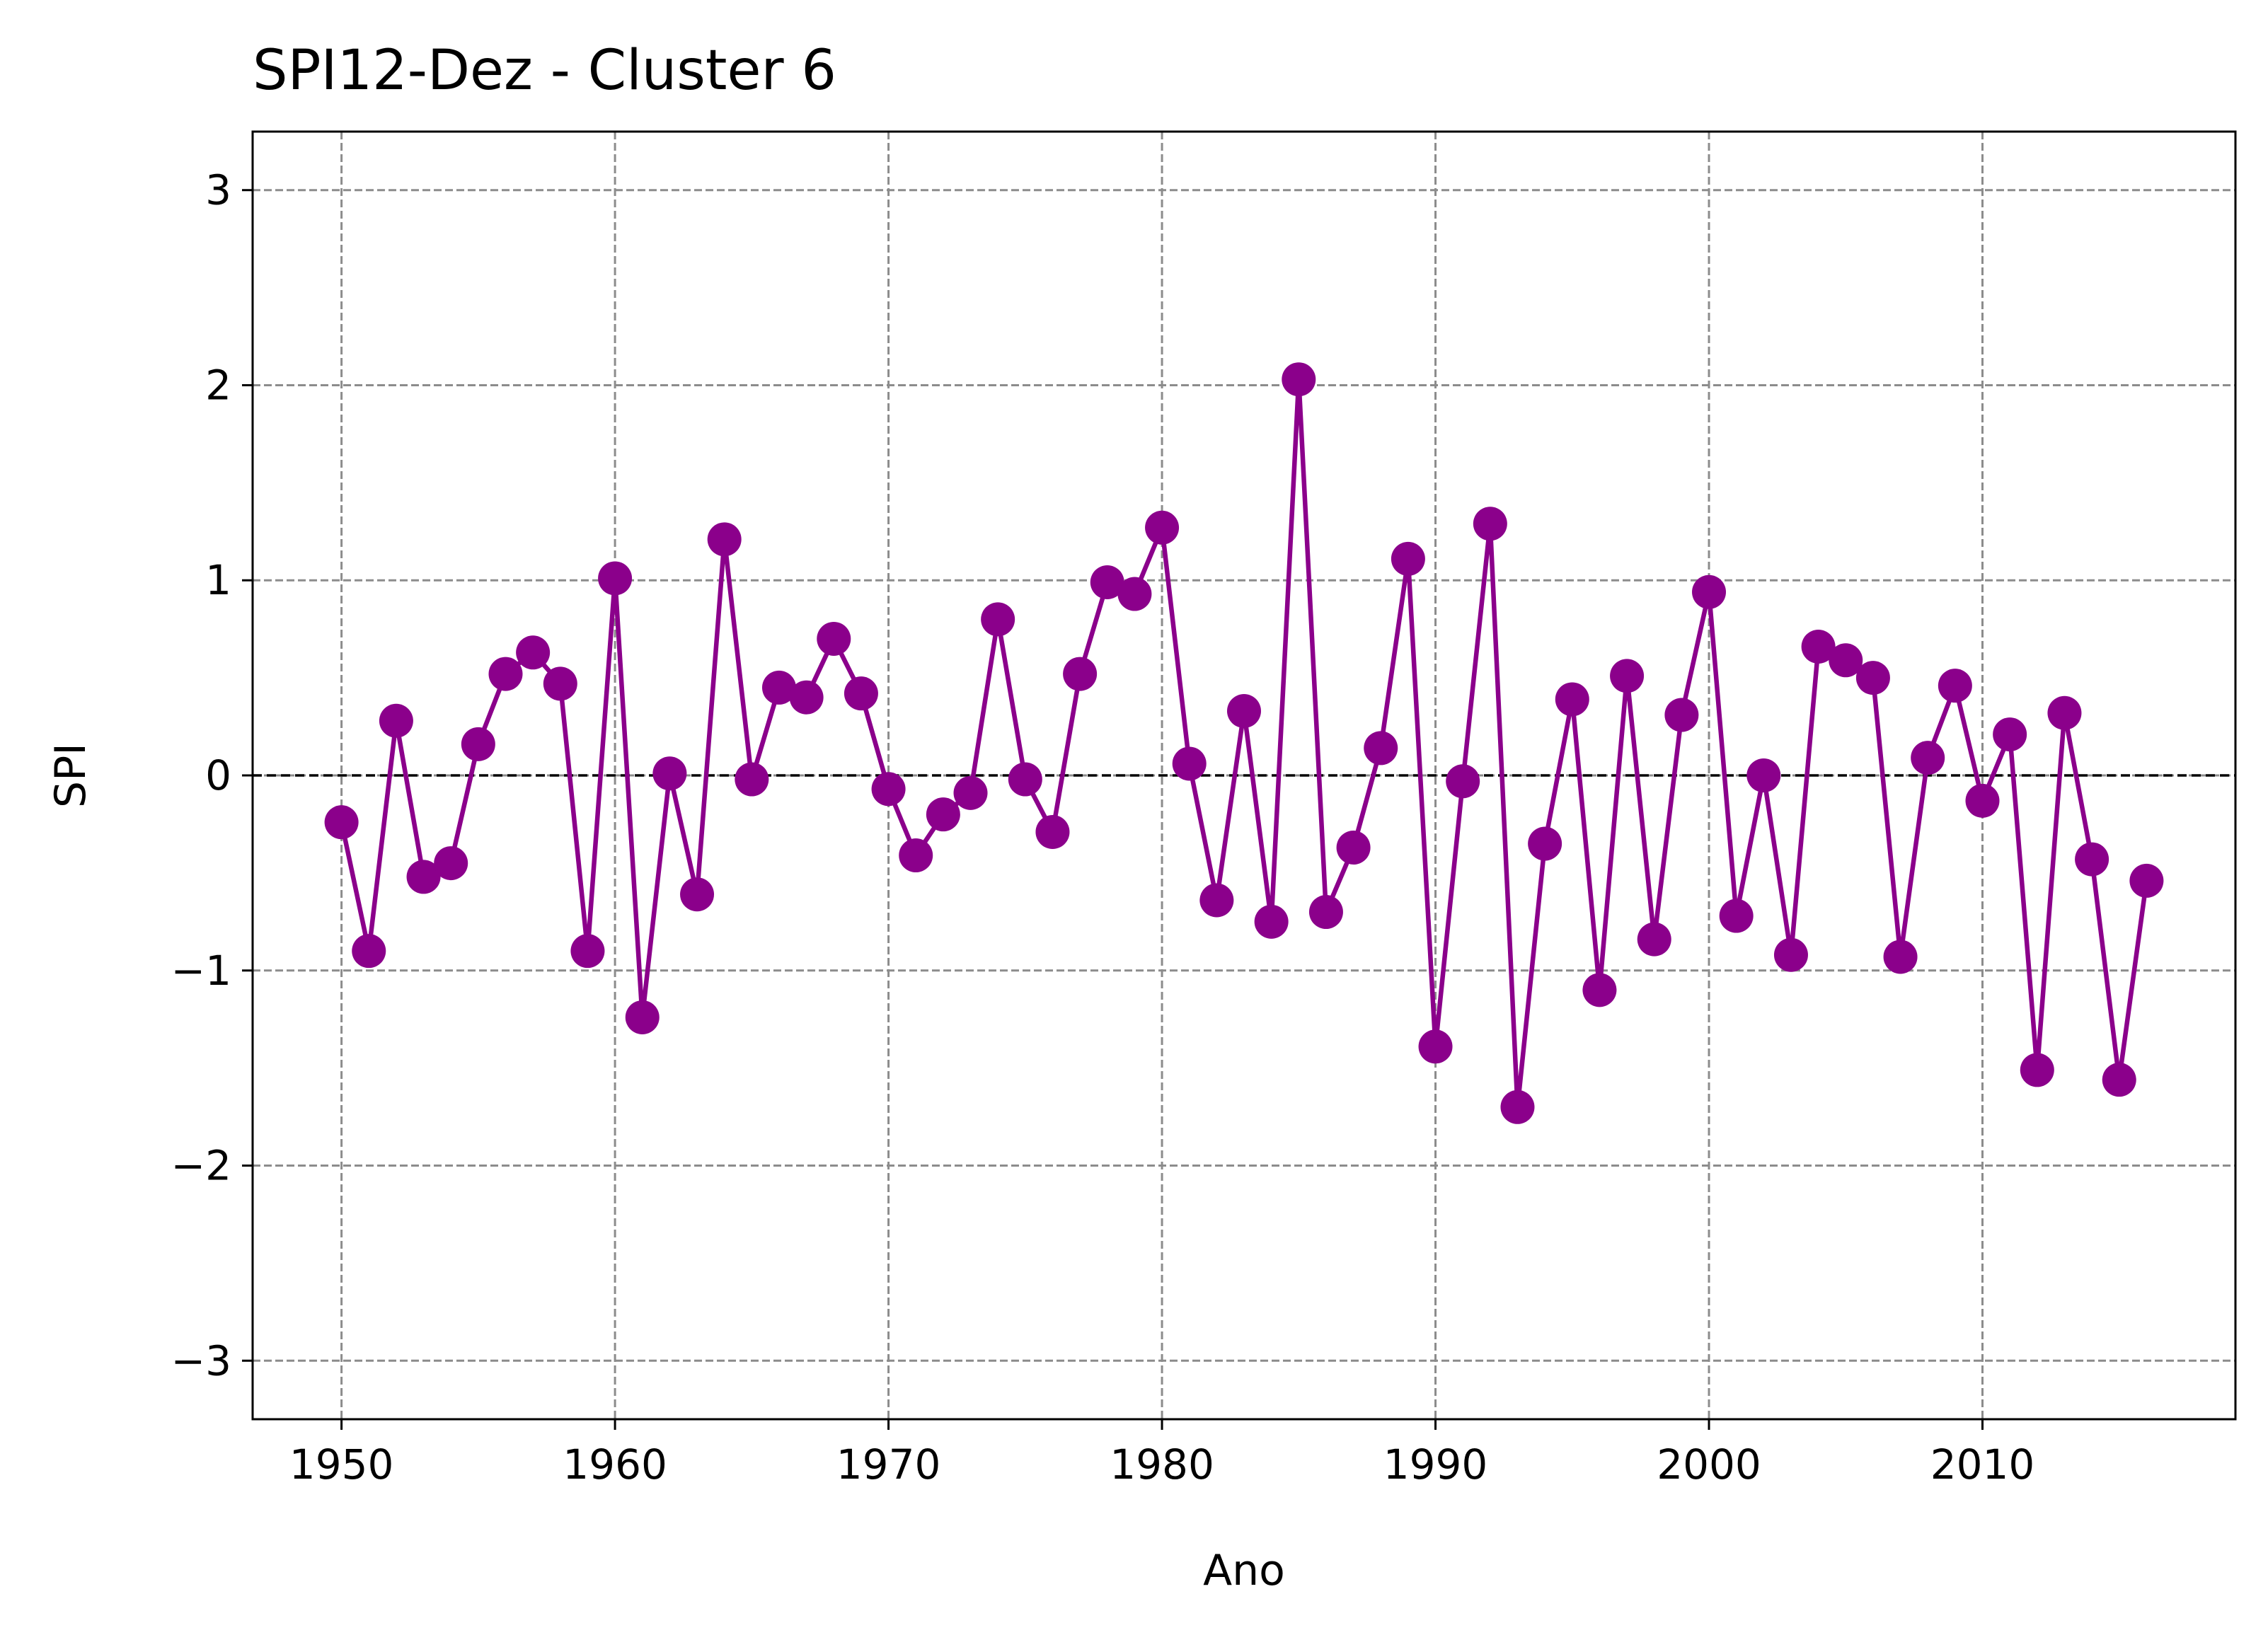 The height and width of the screenshot is (1635, 2268). Describe the element at coordinates (341, 1464) in the screenshot. I see `x-tick-label: 1950` at that location.